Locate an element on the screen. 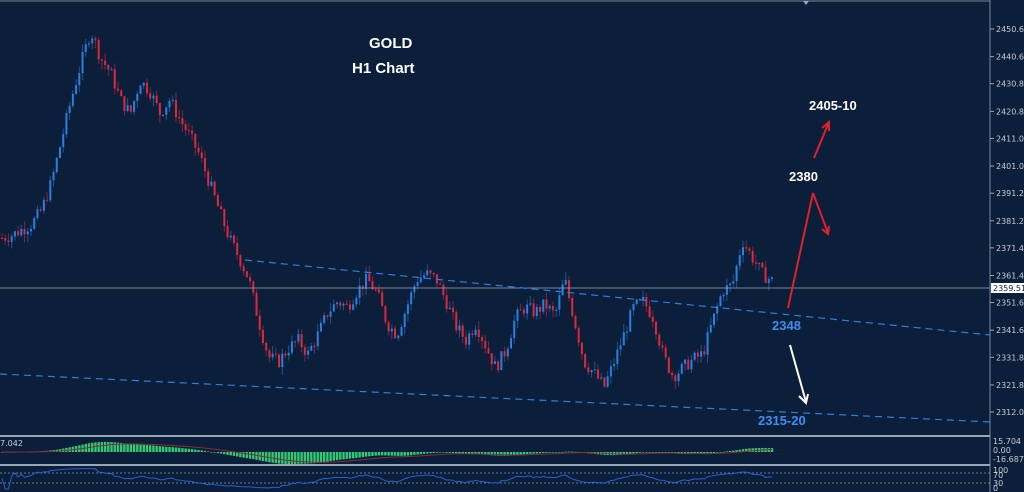 This screenshot has height=492, width=1024. lower-trendline is located at coordinates (495, 398).